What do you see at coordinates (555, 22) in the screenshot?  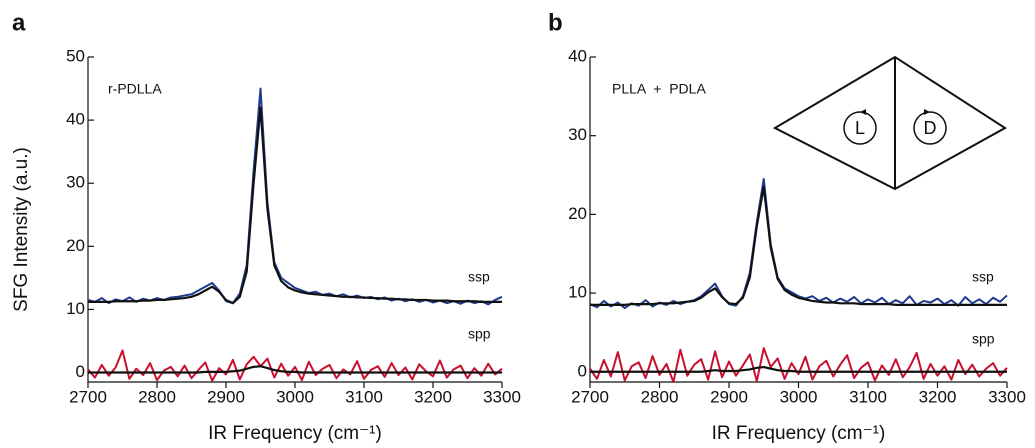 I see `panel-letter: b` at bounding box center [555, 22].